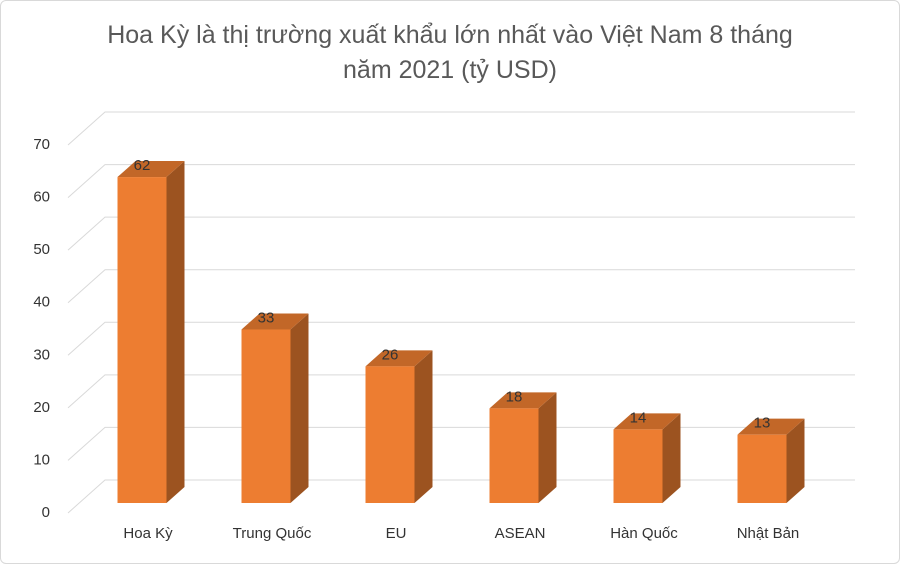 The image size is (900, 564). Describe the element at coordinates (41, 407) in the screenshot. I see `y-tick-label: 20` at that location.